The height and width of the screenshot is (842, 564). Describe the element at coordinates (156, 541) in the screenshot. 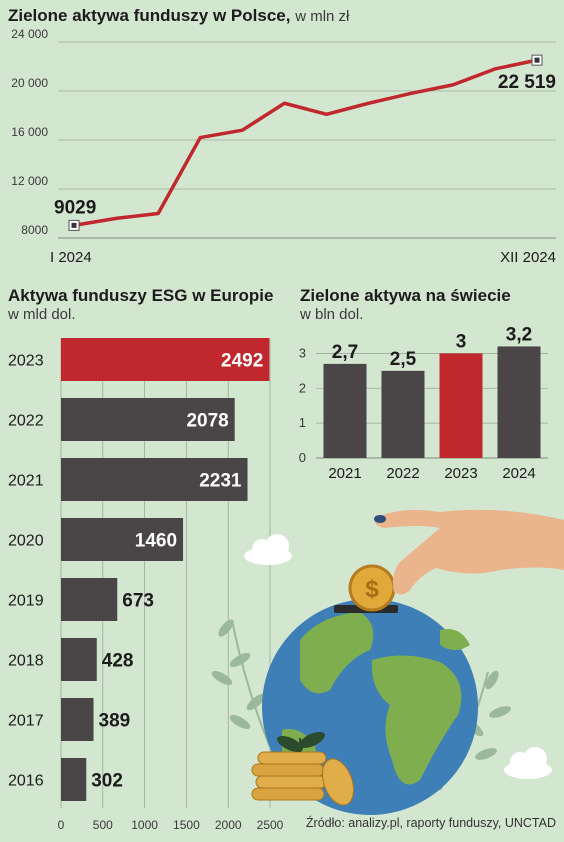

I see `data-label: 1460` at that location.